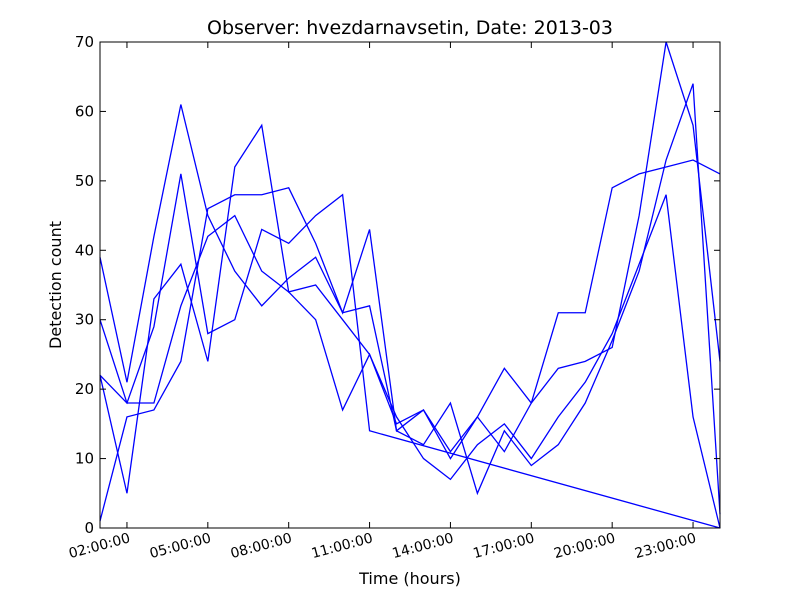 The image size is (800, 600). I want to click on x-tick-label: 20:00:00, so click(584, 546).